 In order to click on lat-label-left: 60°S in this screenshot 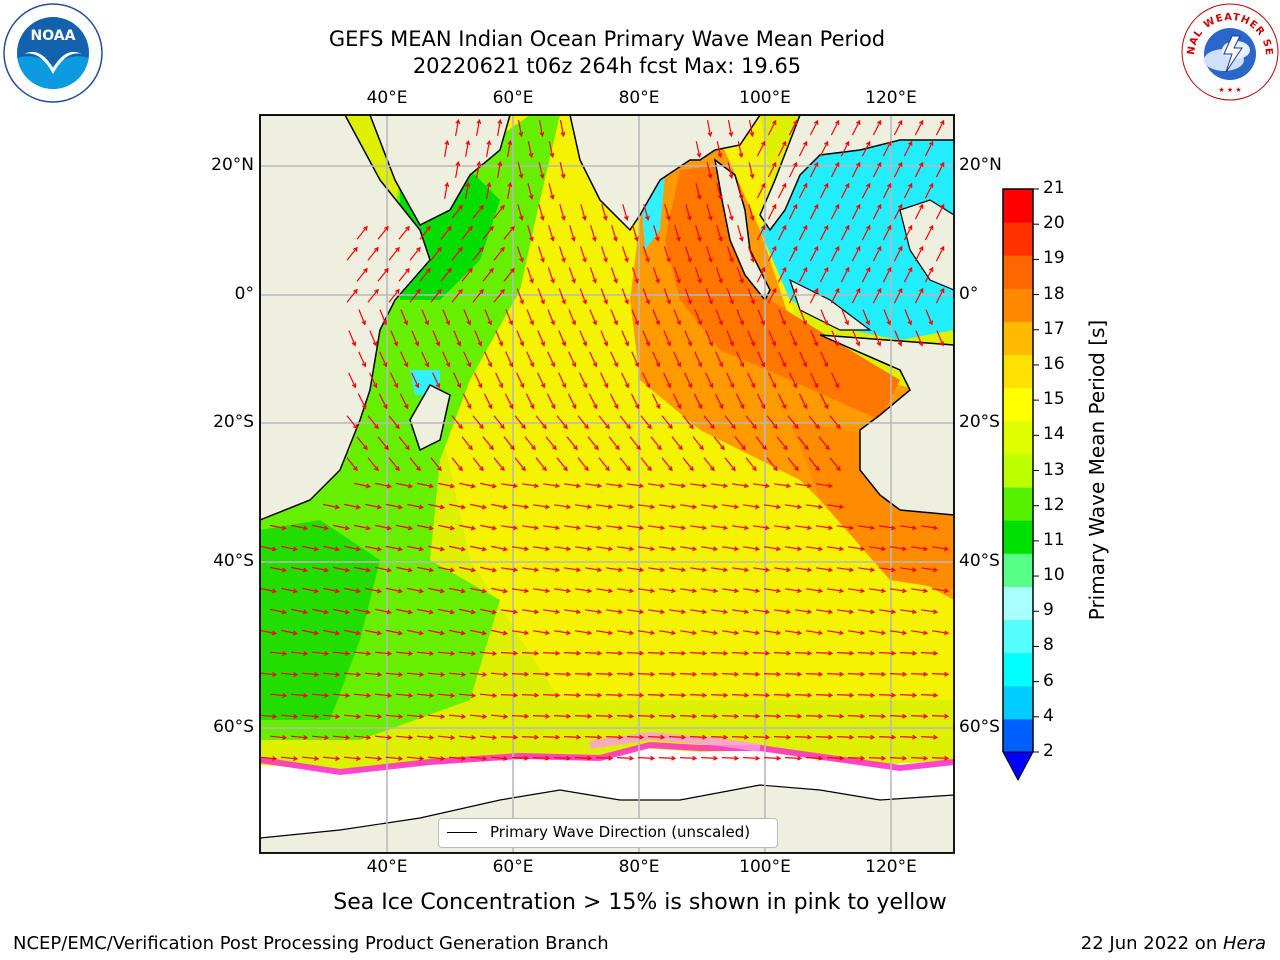, I will do `click(233, 727)`.